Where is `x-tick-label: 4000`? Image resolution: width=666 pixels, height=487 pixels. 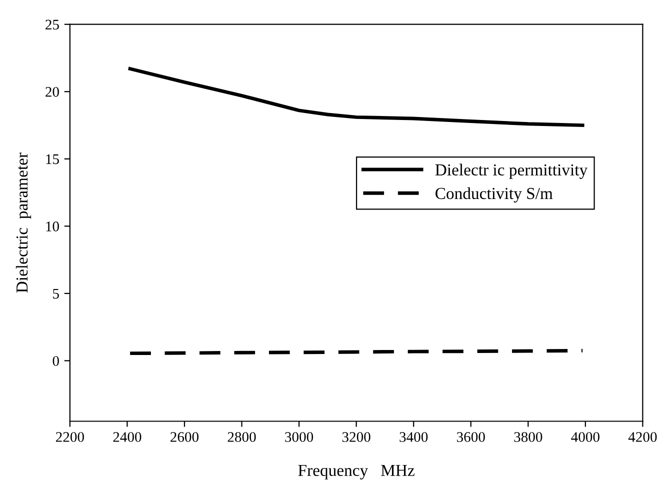 x-tick-label: 4000 is located at coordinates (585, 437).